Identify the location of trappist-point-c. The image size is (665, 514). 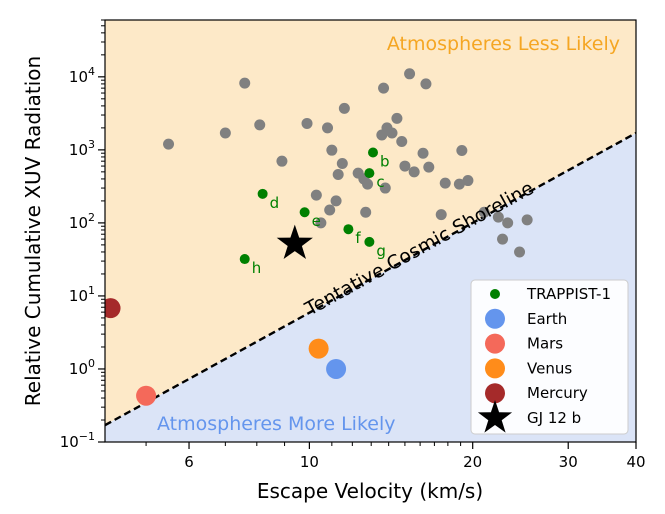
(369, 173).